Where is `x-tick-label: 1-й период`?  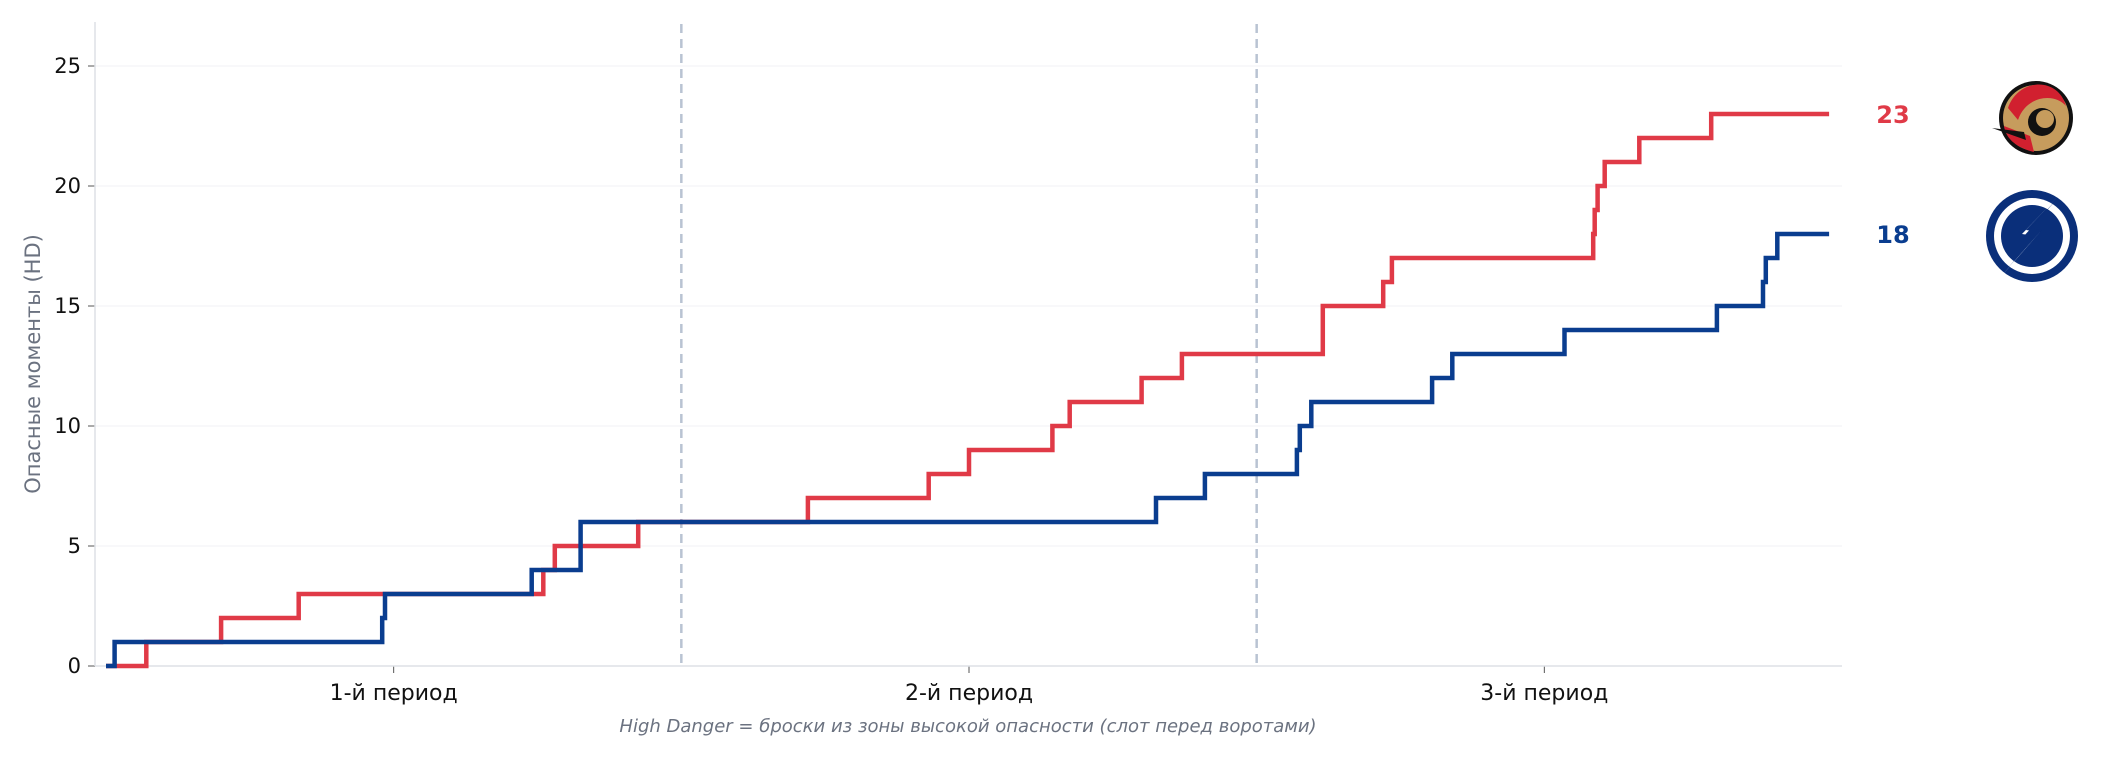
x-tick-label: 1-й период is located at coordinates (394, 693).